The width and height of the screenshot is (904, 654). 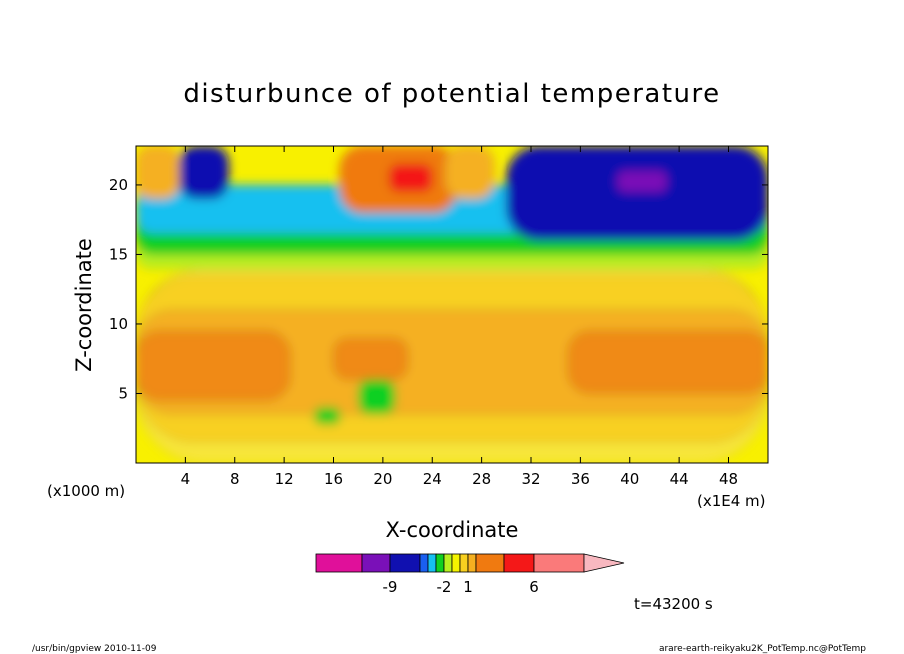 I want to click on x-tick-label-8: 36, so click(x=580, y=479).